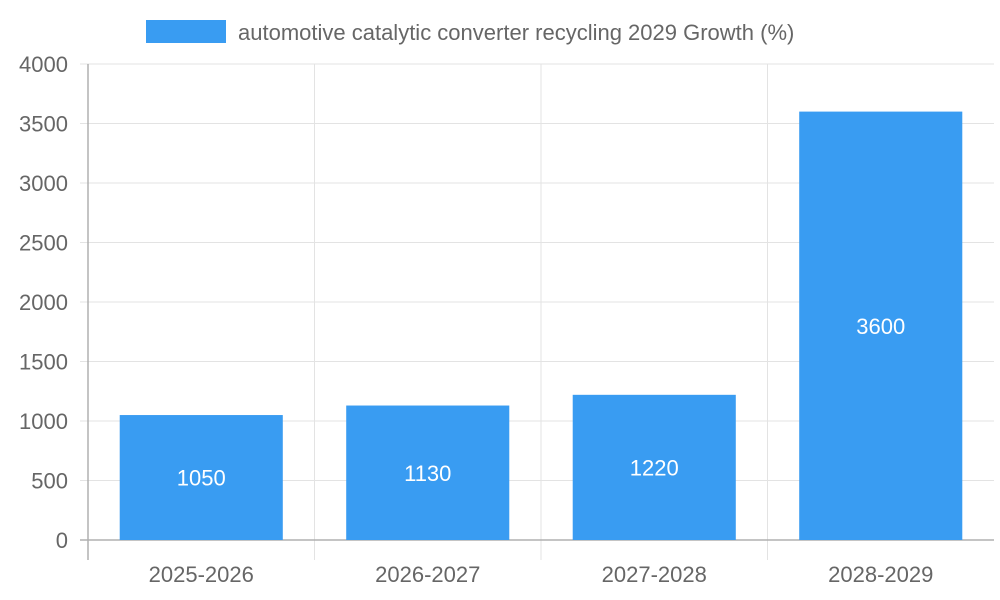  Describe the element at coordinates (43, 243) in the screenshot. I see `y-tick-label: 2500` at that location.